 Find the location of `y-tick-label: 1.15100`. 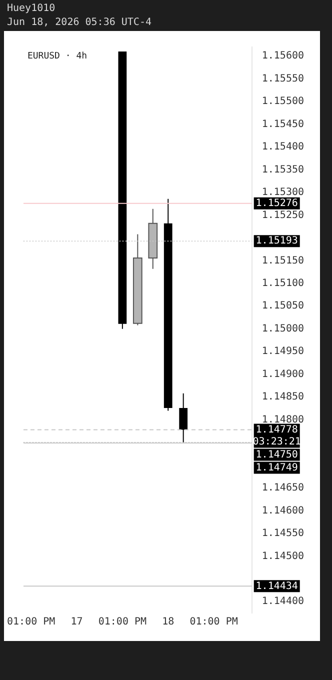

y-tick-label: 1.15100 is located at coordinates (283, 283).